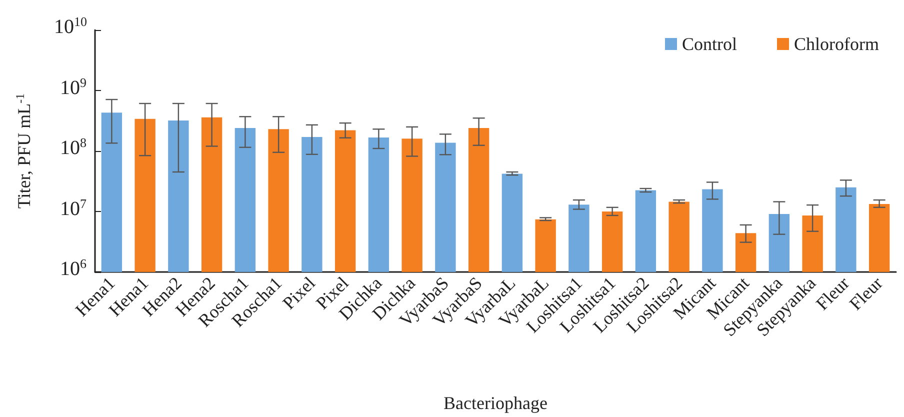 The image size is (904, 417). What do you see at coordinates (73, 207) in the screenshot?
I see `y-tick-label: 10$^{7}$` at bounding box center [73, 207].